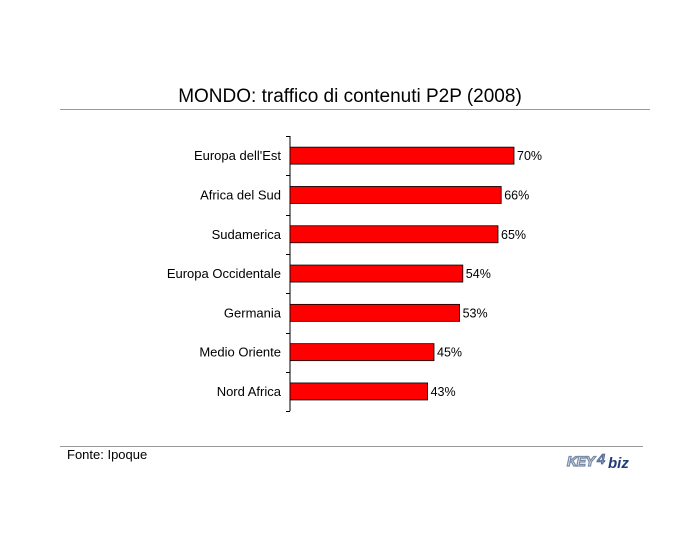 This screenshot has height=550, width=700. I want to click on source-note: Fonte: Ipoque, so click(107, 454).